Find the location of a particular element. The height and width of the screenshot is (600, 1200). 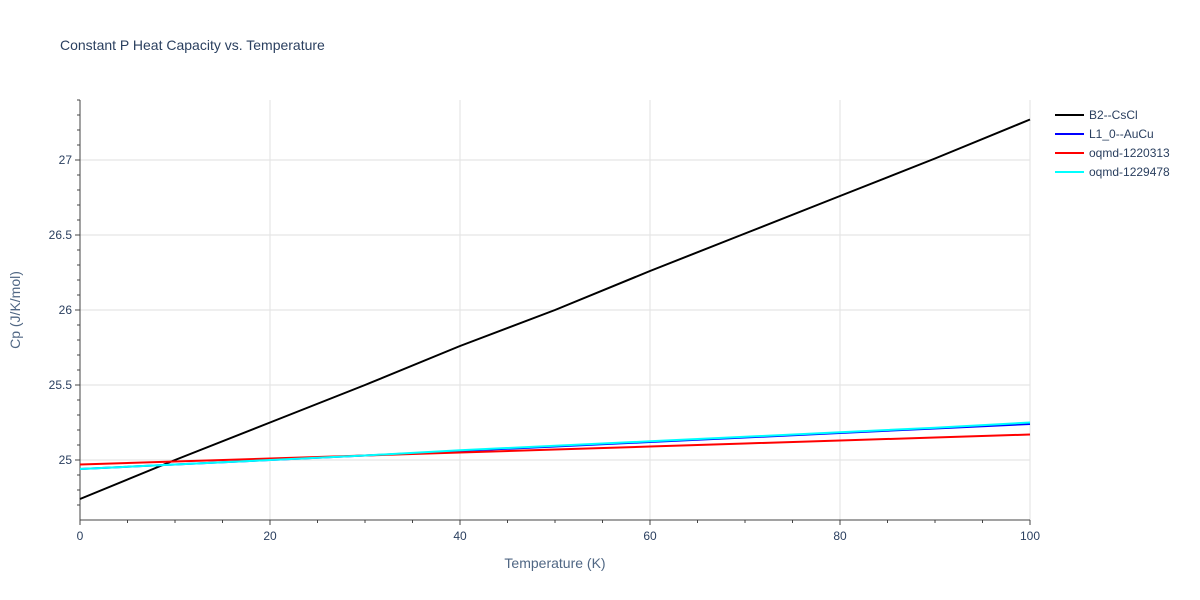

x-tick-label: 0 is located at coordinates (80, 536).